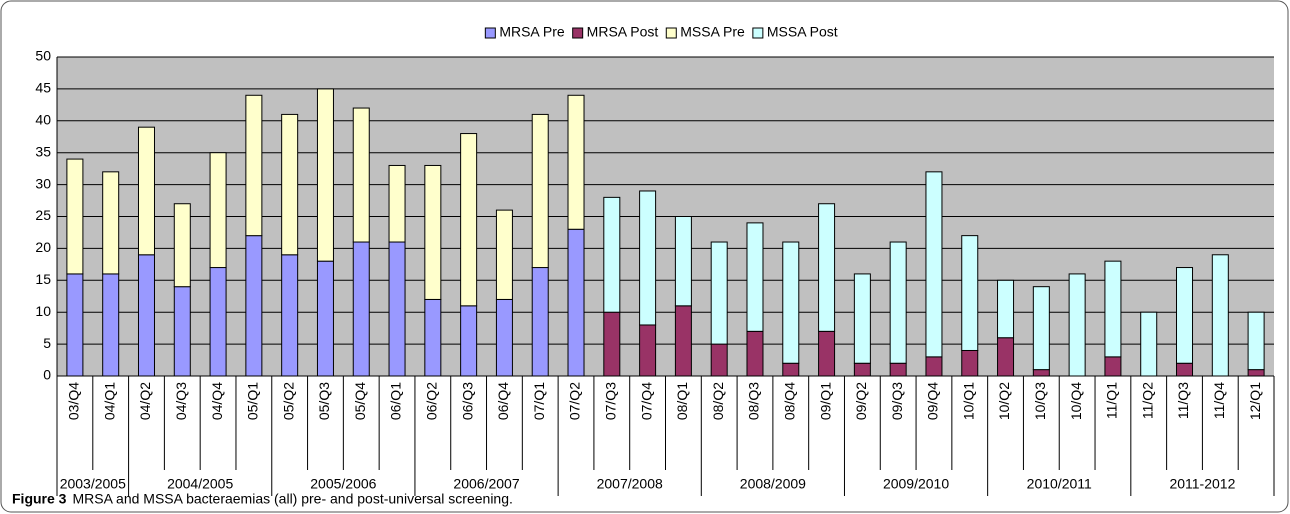  What do you see at coordinates (1040, 401) in the screenshot?
I see `x-tick-label: 10/Q3` at bounding box center [1040, 401].